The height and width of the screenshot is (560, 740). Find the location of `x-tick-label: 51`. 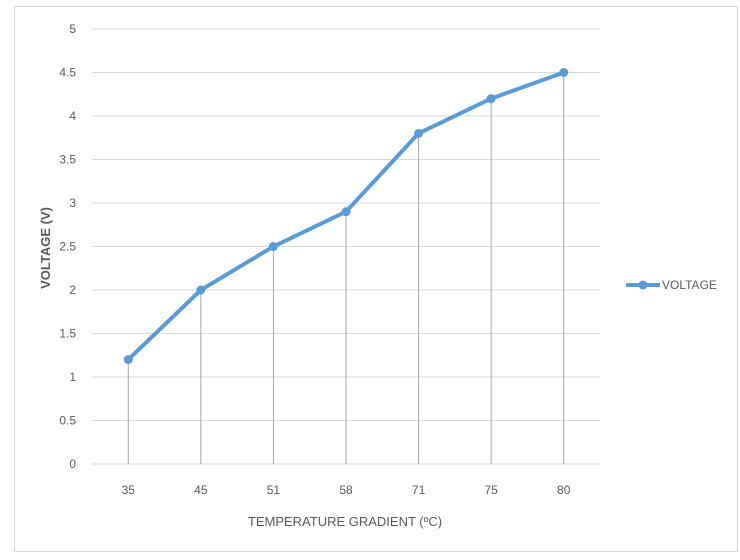

x-tick-label: 51 is located at coordinates (274, 490).